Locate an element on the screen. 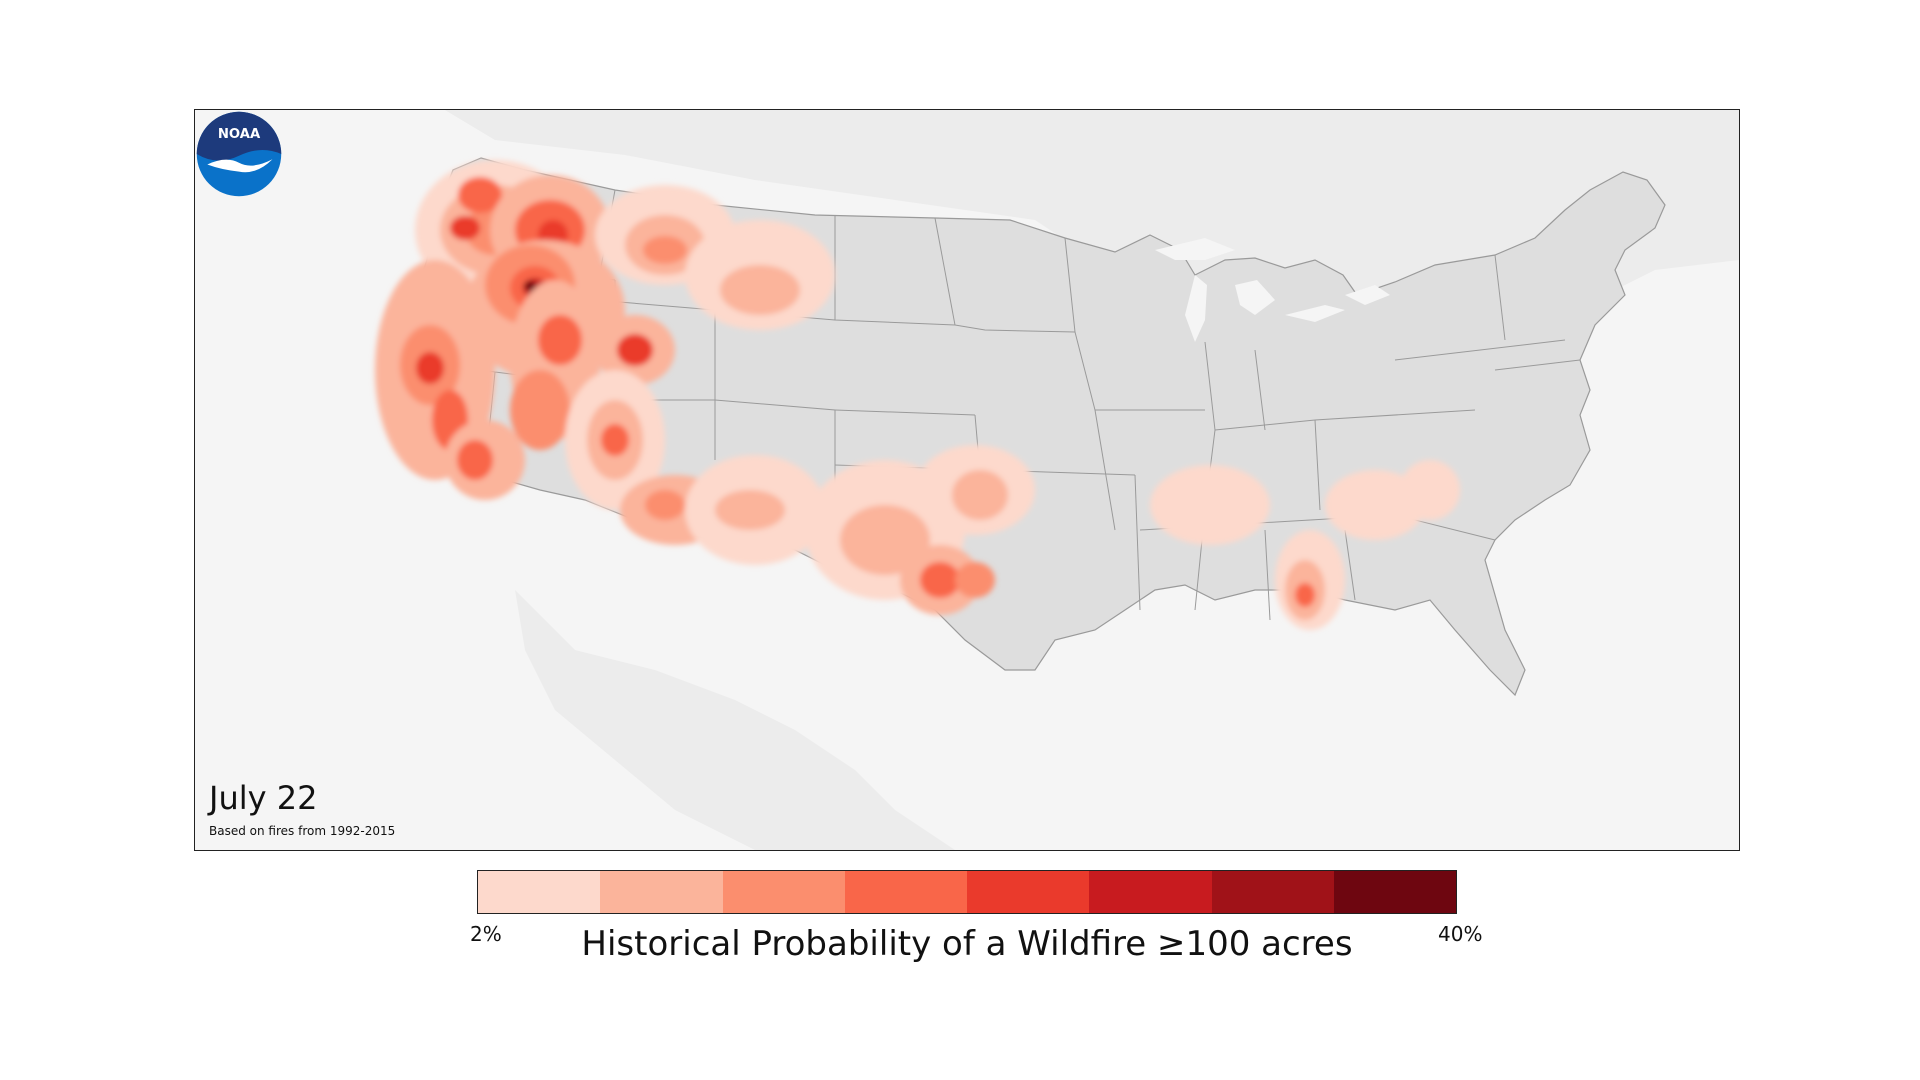 The width and height of the screenshot is (1920, 1080). data-basis-note: Based on fires from 1992-2015 is located at coordinates (302, 831).